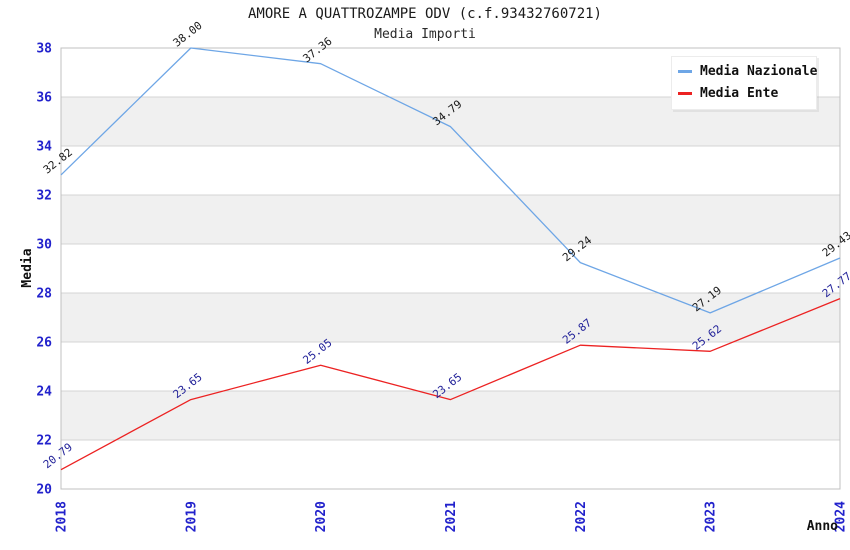 The width and height of the screenshot is (850, 550). I want to click on data-label-media-nazionale: 37.36, so click(317, 50).